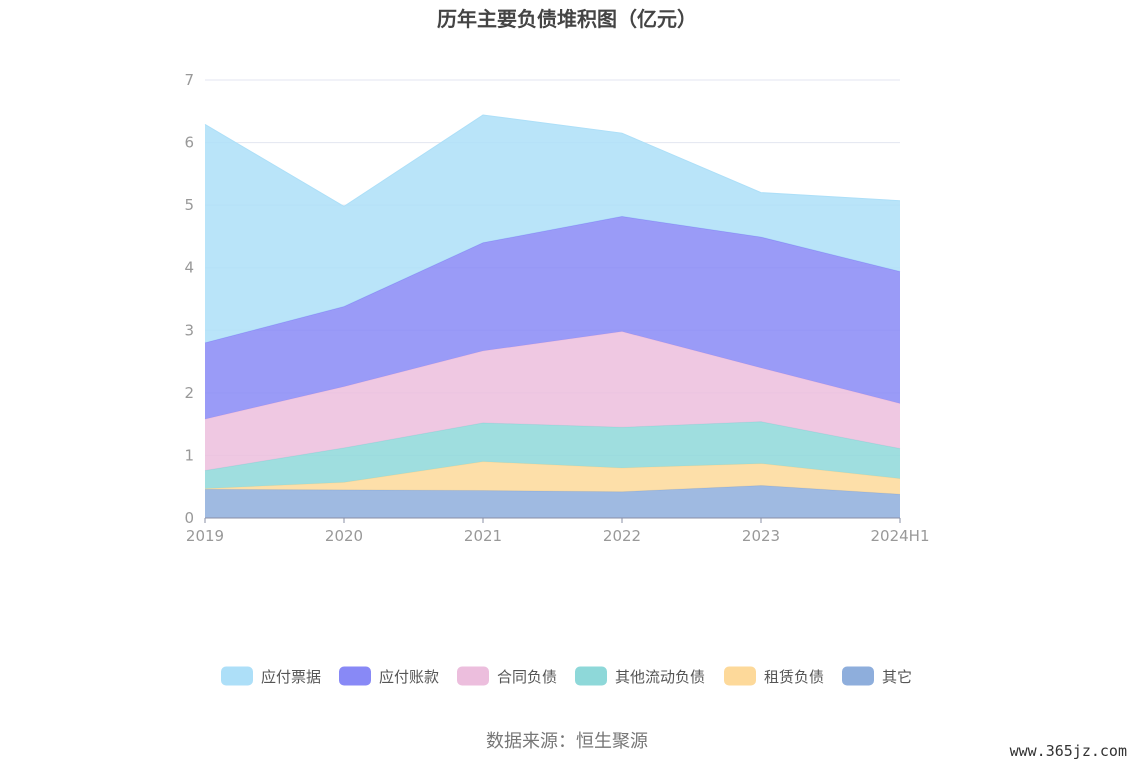 The height and width of the screenshot is (766, 1134). What do you see at coordinates (552, 160) in the screenshot?
I see `area-edge-应付票据` at bounding box center [552, 160].